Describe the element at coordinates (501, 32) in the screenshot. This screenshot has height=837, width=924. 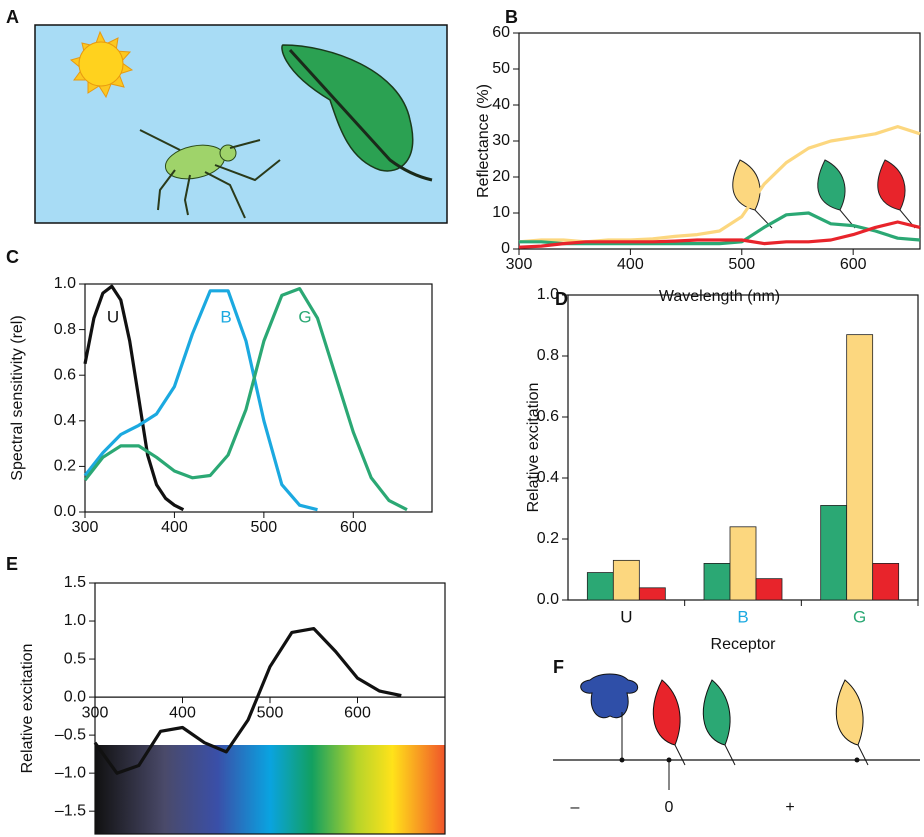
I see `y-tick-label: 60` at that location.